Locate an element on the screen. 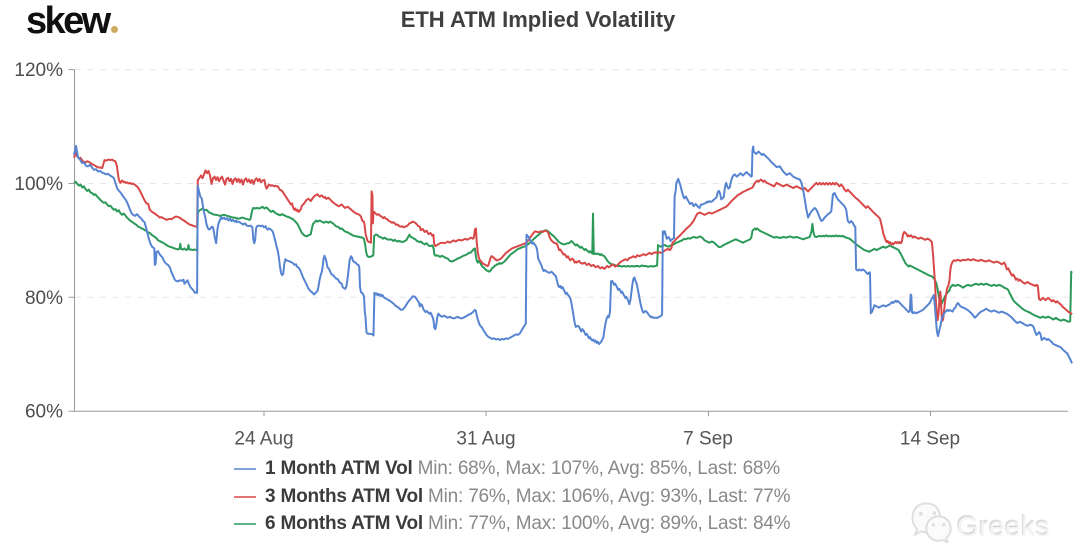  svg-text: 31 Aug is located at coordinates (485, 439).